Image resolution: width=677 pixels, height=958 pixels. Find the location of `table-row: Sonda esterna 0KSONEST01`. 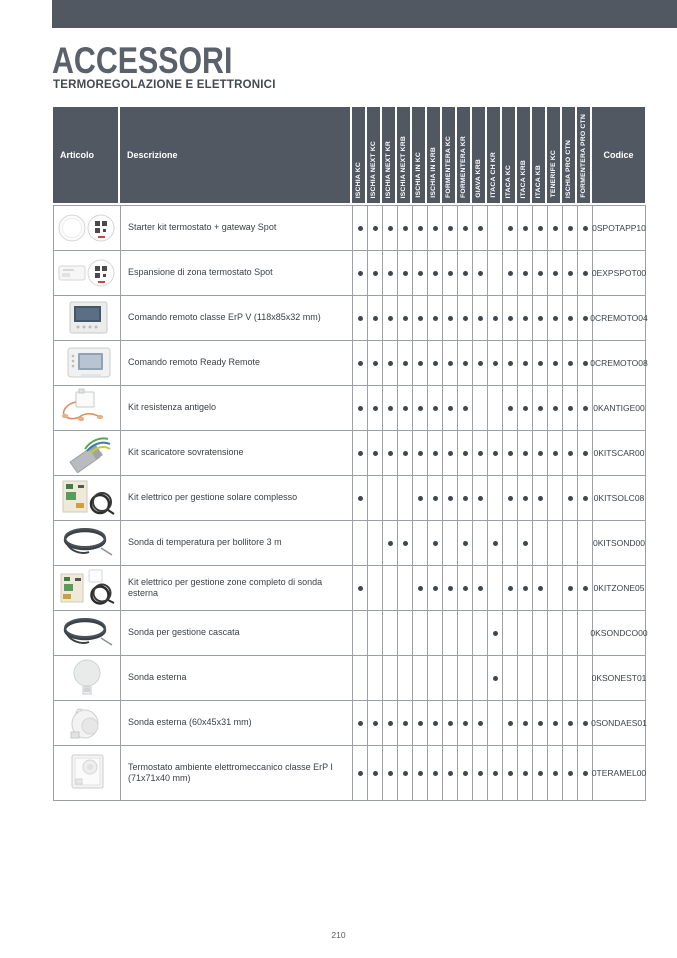

table-row: Sonda esterna 0KSONEST01 is located at coordinates (350, 678).